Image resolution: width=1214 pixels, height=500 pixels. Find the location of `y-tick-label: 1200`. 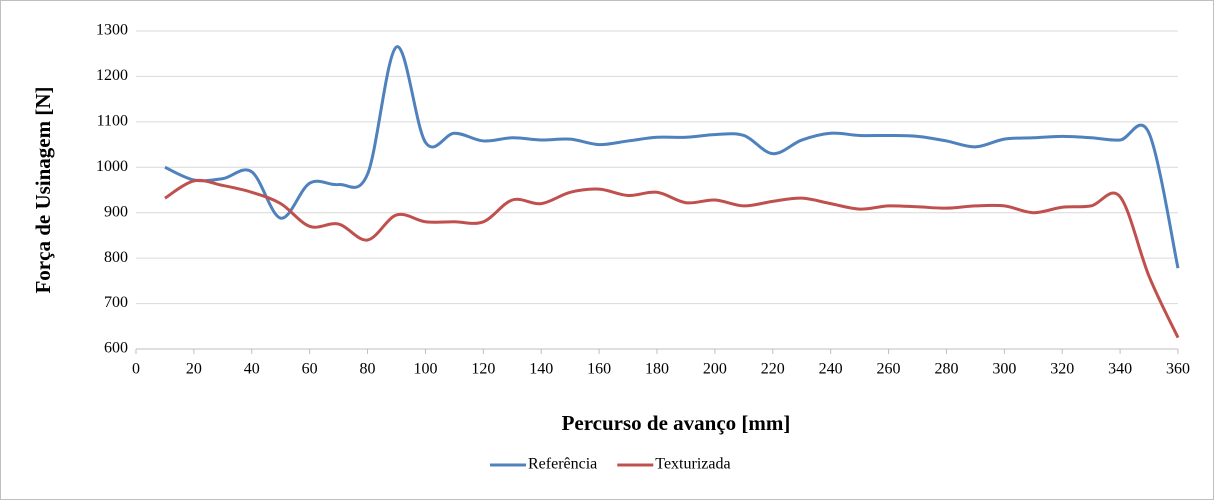

y-tick-label: 1200 is located at coordinates (112, 75).